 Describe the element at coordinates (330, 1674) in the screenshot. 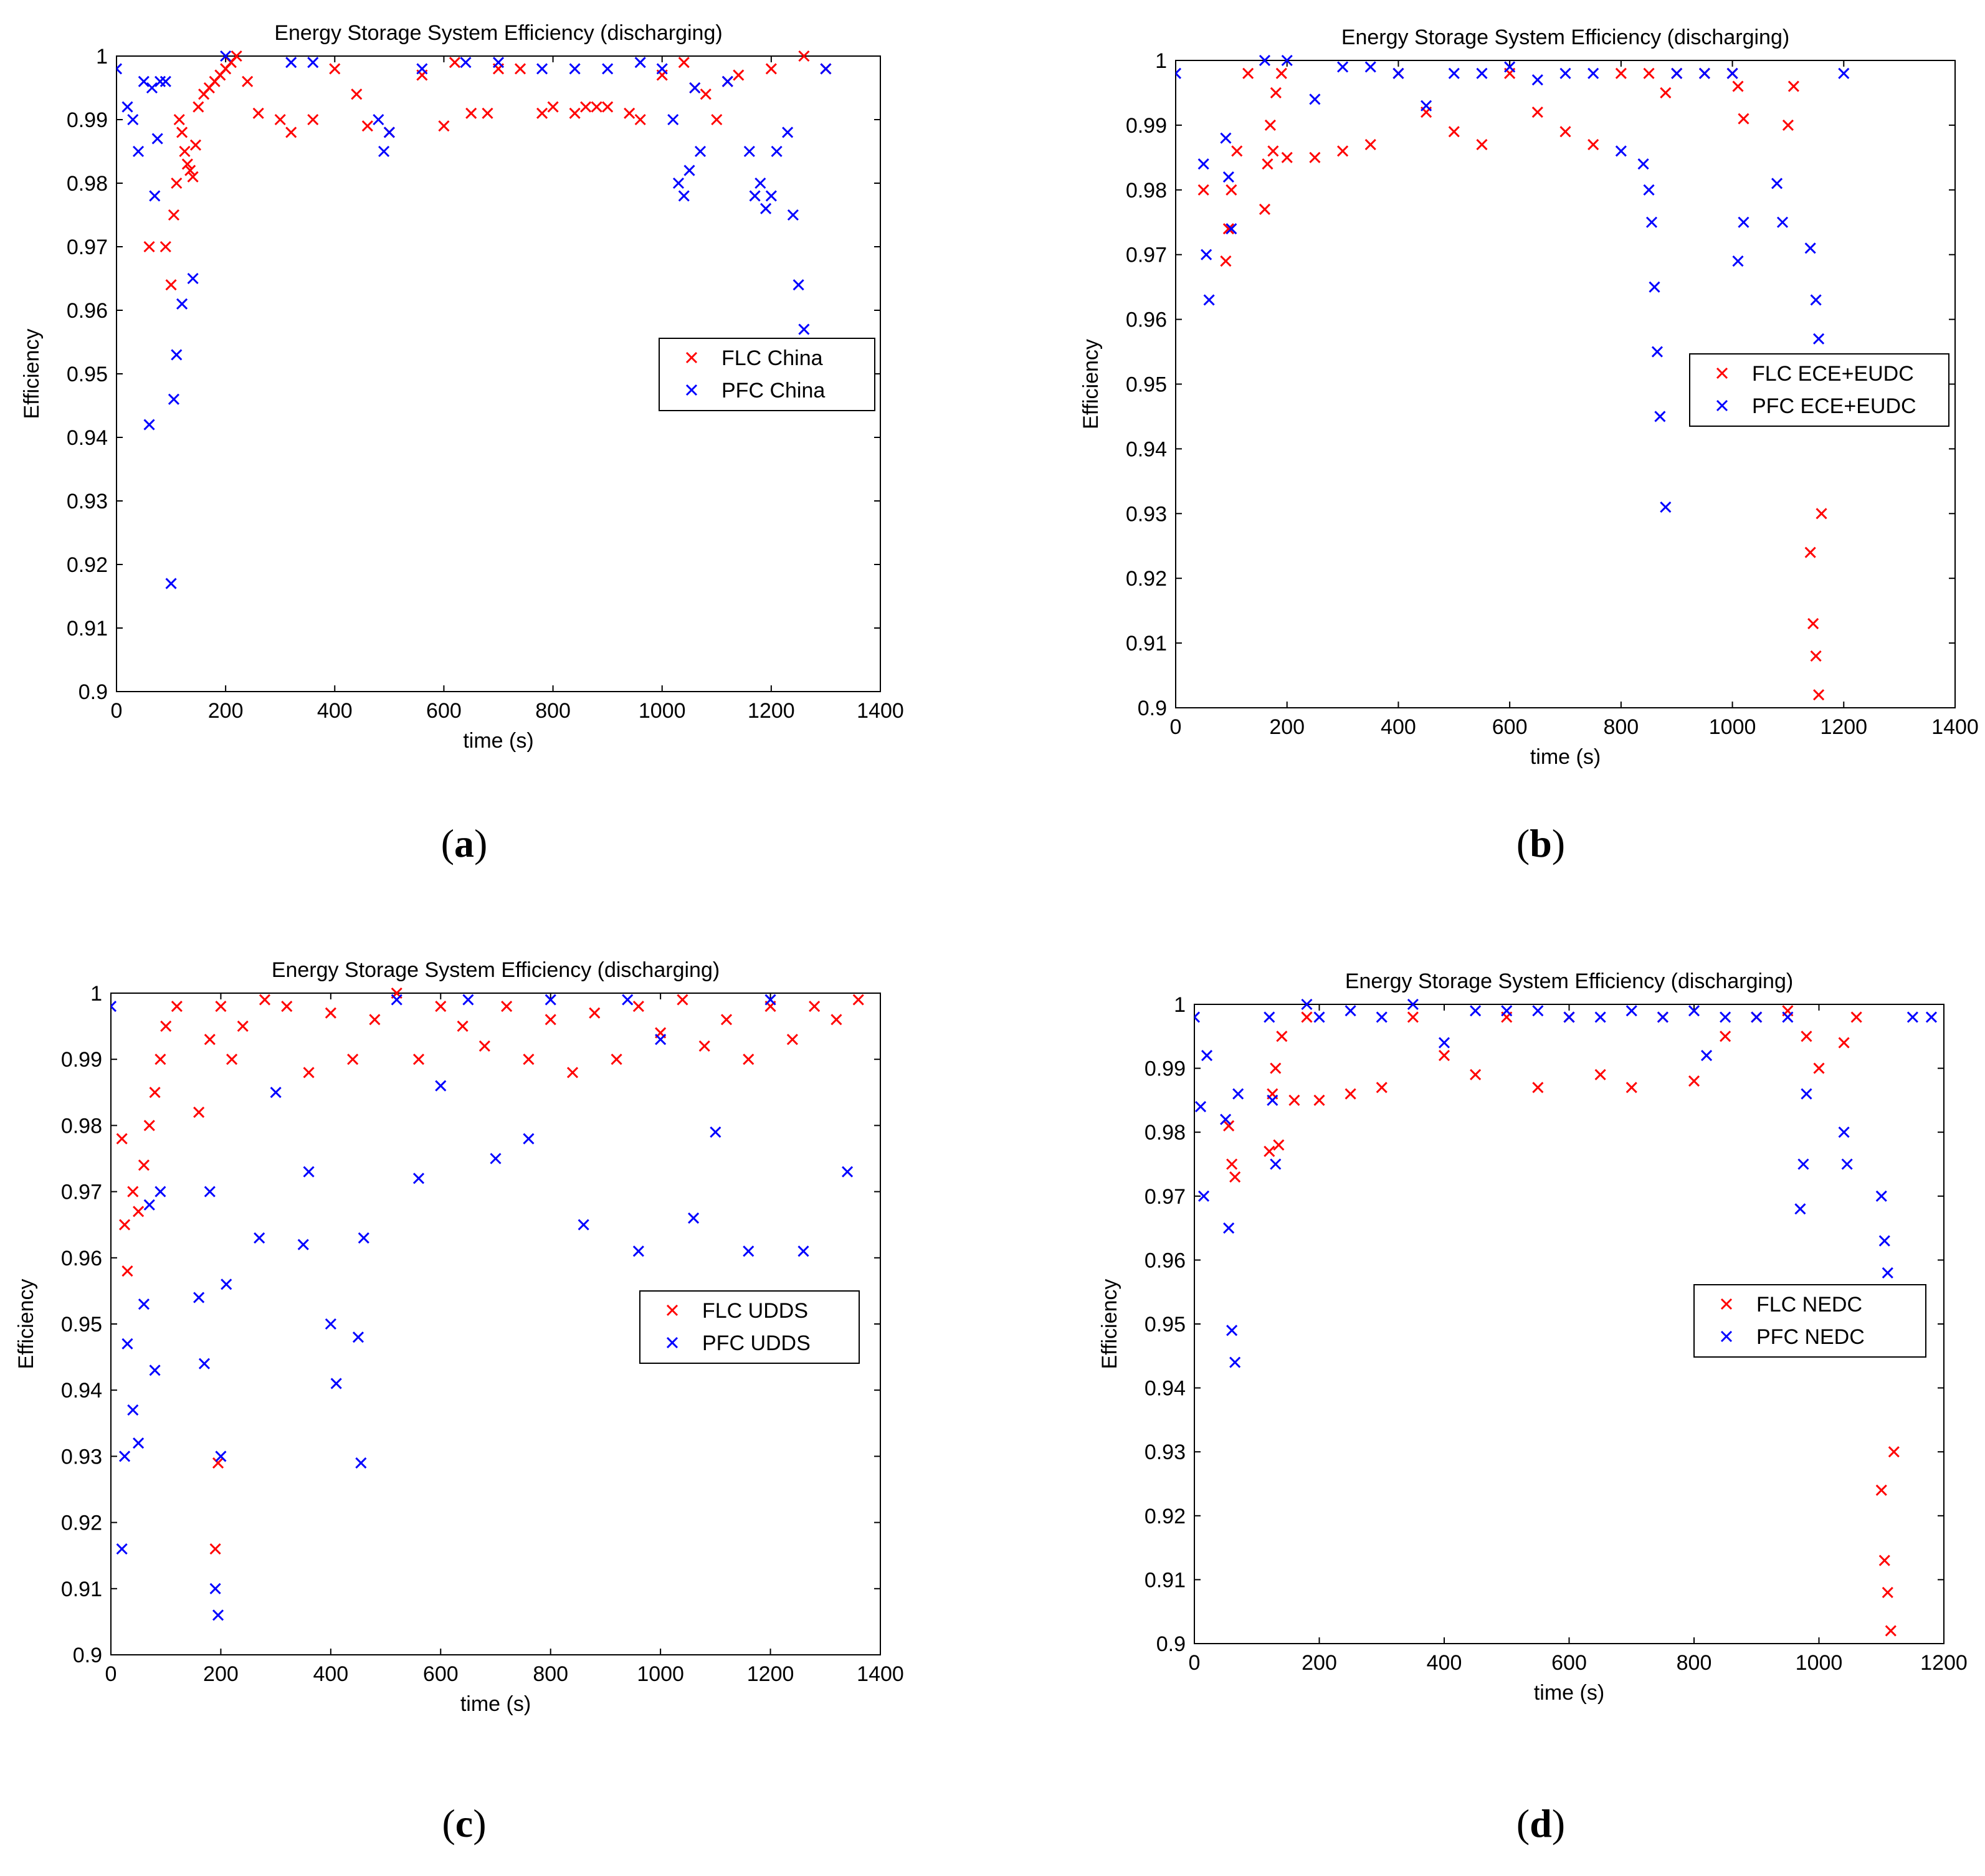

I see `x-tick-label: 400` at that location.